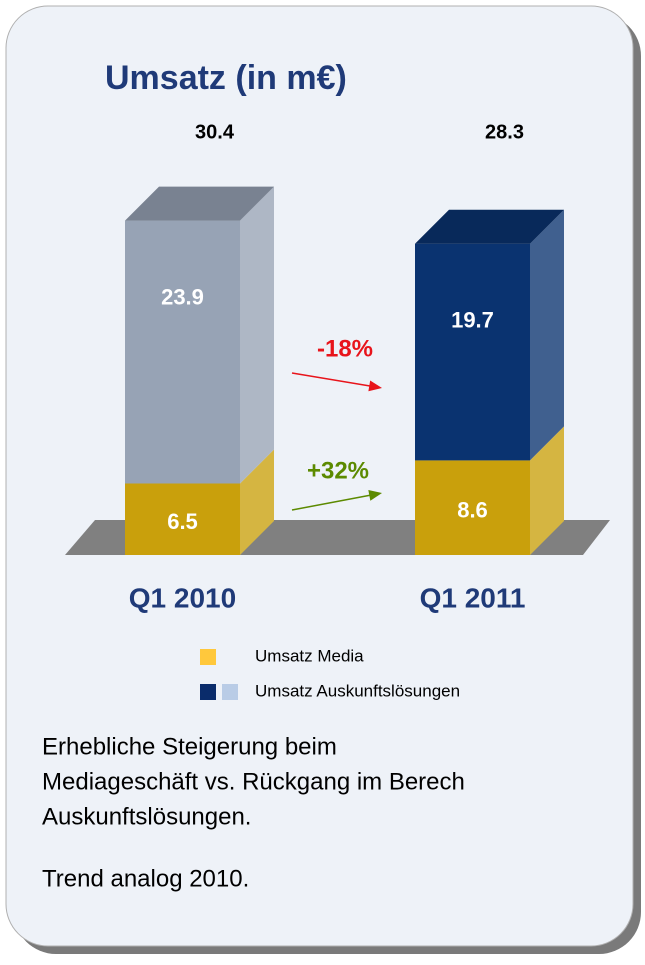 This screenshot has width=645, height=965. What do you see at coordinates (182, 296) in the screenshot?
I see `value-label: 23.9` at bounding box center [182, 296].